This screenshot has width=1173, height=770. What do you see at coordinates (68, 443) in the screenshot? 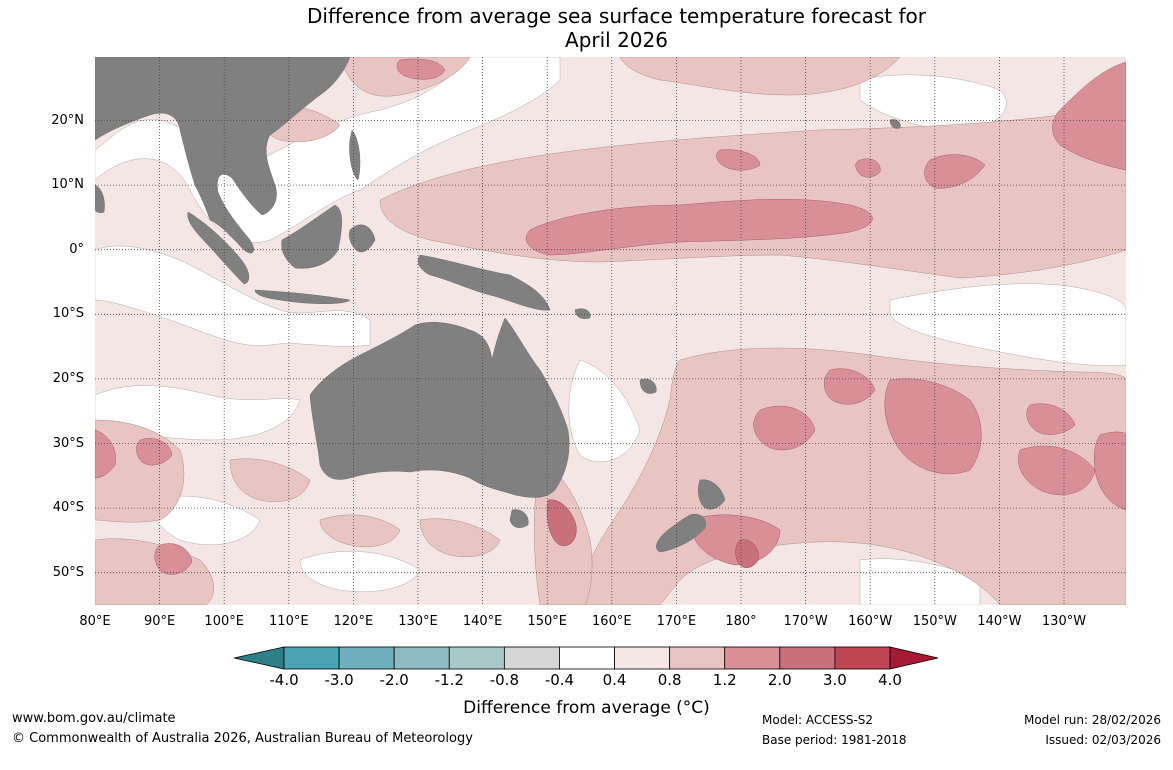
I see `latitude-label: 30°S` at bounding box center [68, 443].